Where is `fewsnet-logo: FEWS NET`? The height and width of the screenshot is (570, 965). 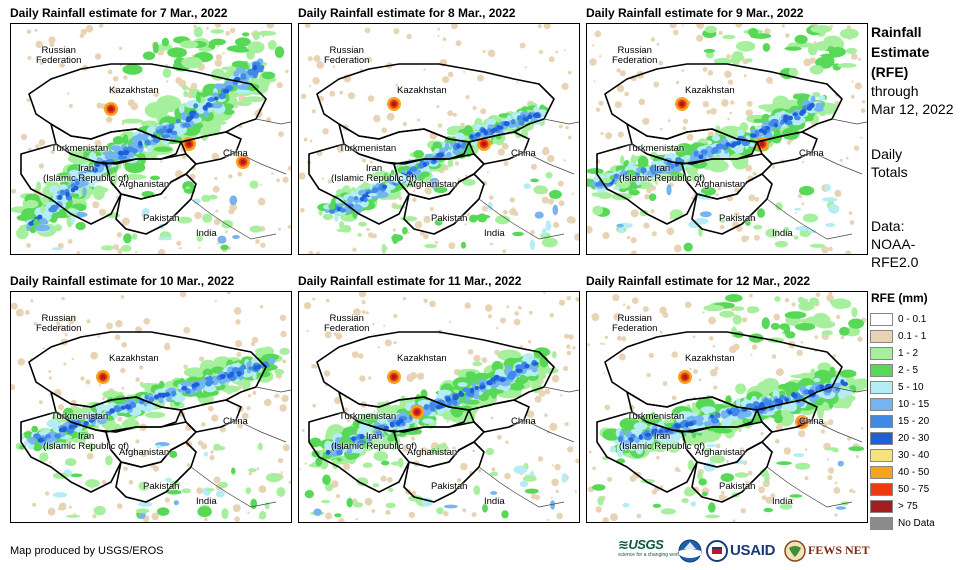 fewsnet-logo: FEWS NET is located at coordinates (839, 551).